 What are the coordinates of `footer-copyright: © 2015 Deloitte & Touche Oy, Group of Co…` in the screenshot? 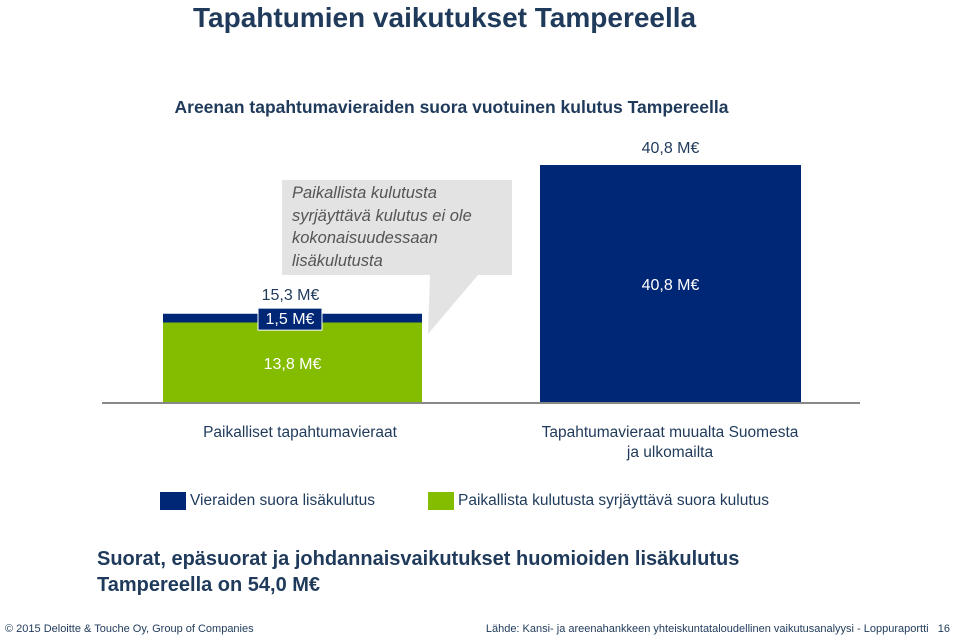 It's located at (129, 629).